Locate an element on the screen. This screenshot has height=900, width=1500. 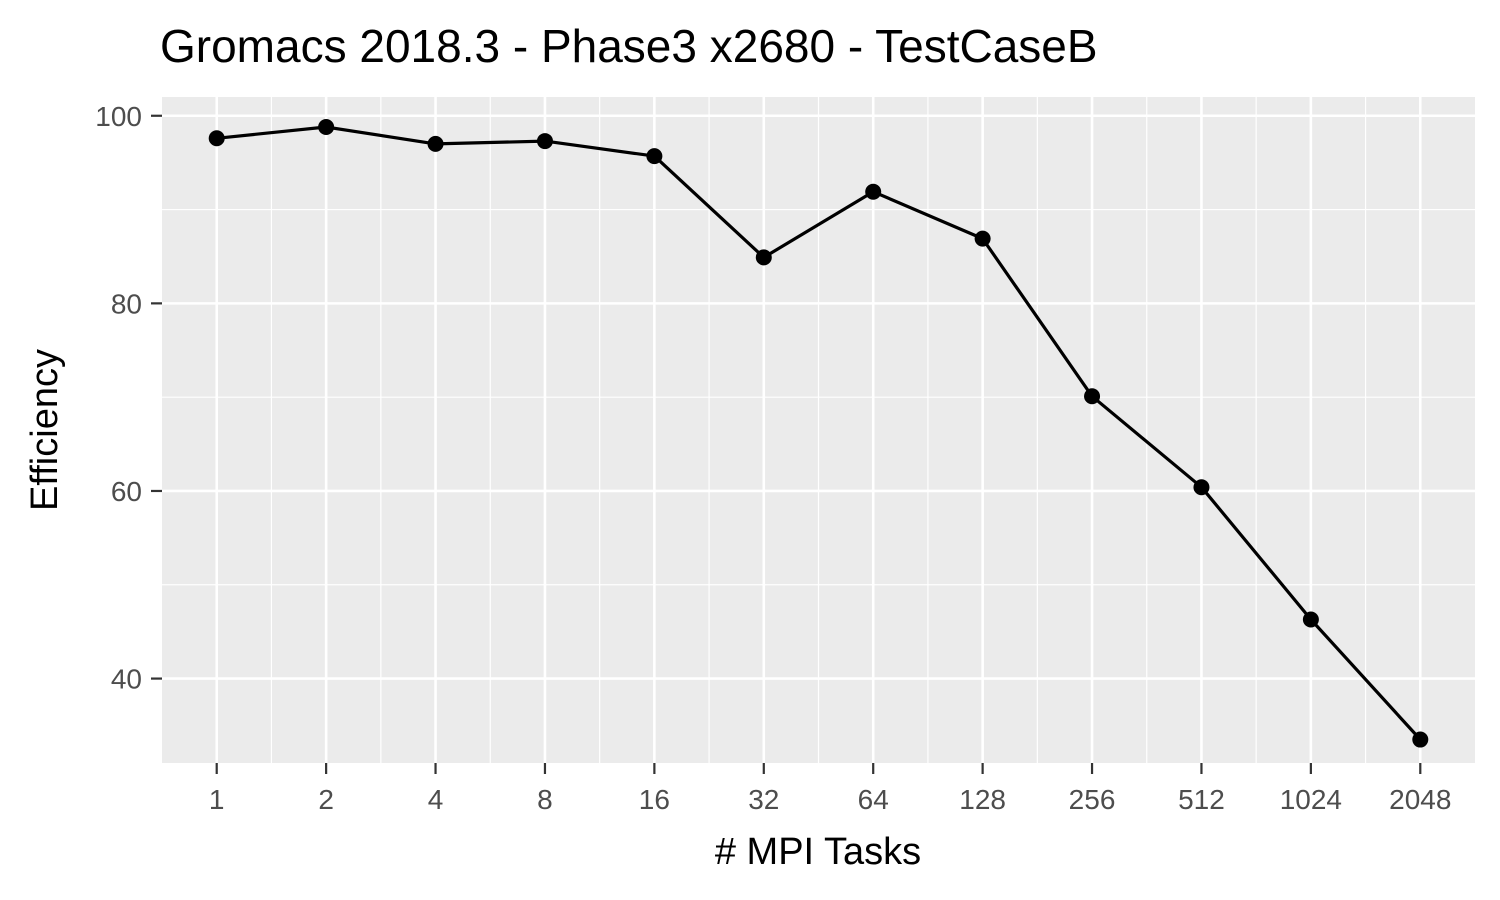
x-tick-label-1: 2 is located at coordinates (326, 799).